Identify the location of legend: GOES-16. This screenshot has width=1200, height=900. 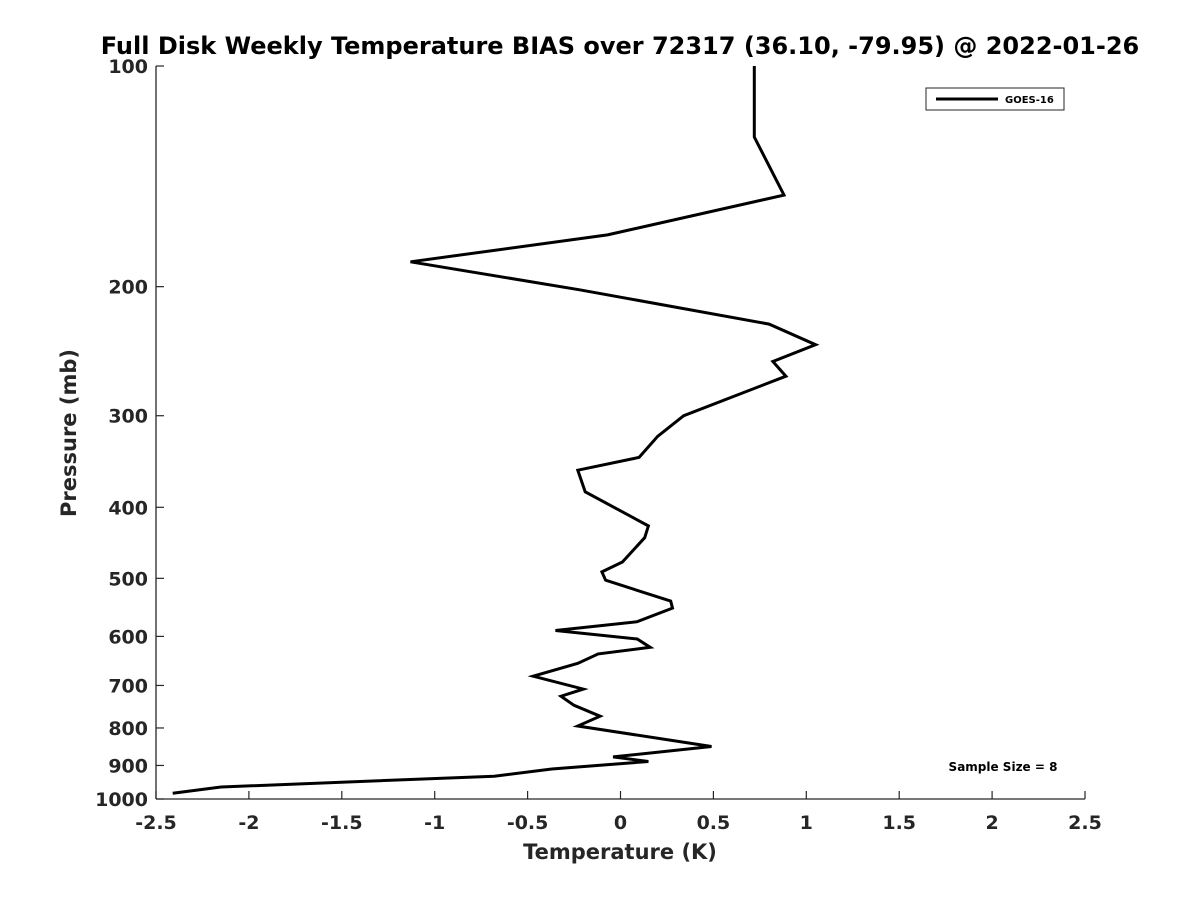
(995, 99).